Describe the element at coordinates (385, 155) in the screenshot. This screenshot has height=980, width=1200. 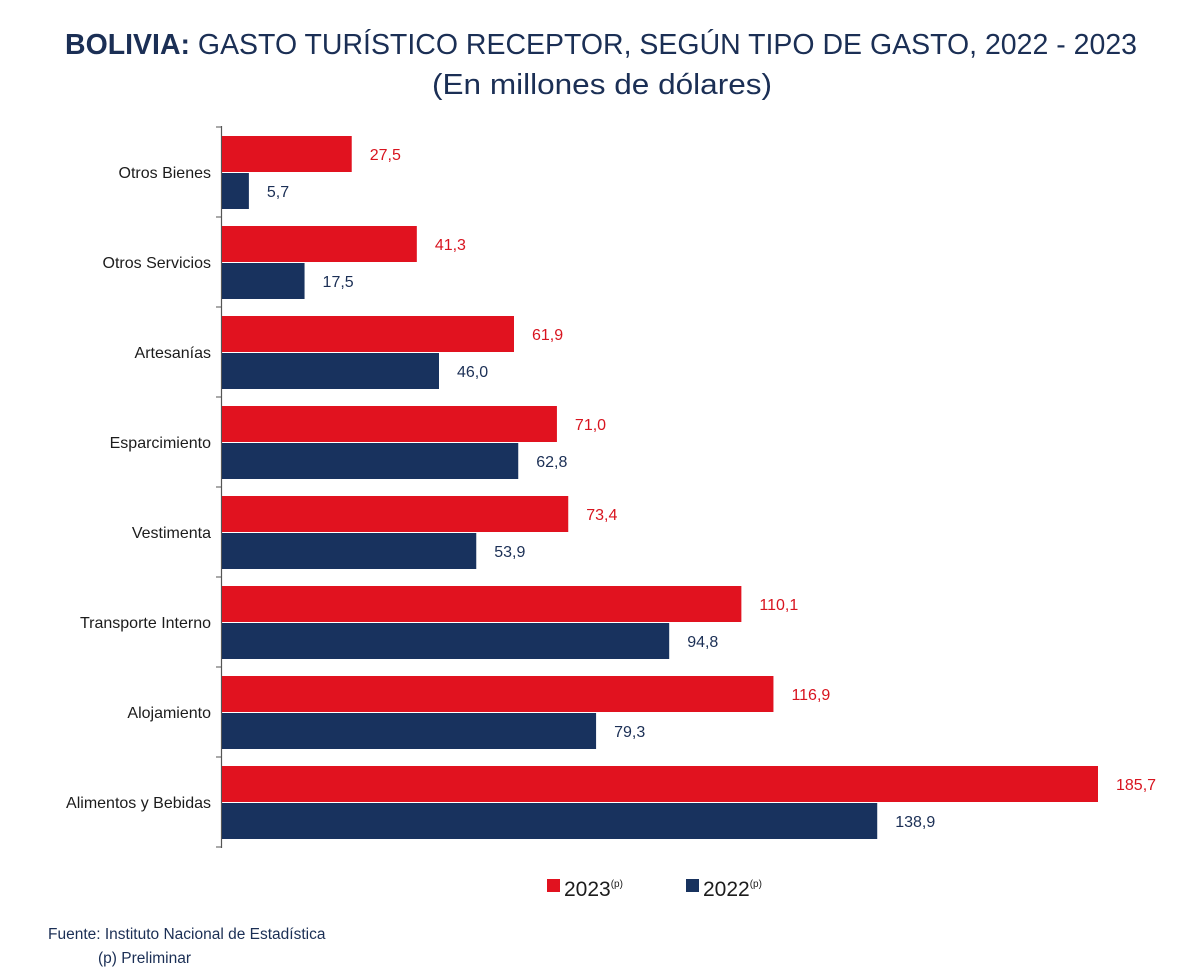
I see `value-label-2023: 27,5` at that location.